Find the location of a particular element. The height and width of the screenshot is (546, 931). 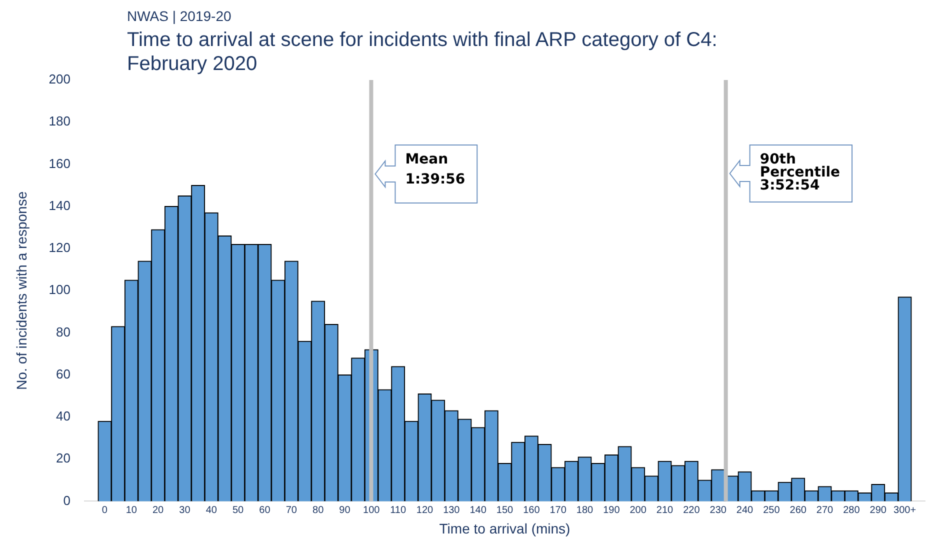

x-tick-label: 100 is located at coordinates (371, 510).